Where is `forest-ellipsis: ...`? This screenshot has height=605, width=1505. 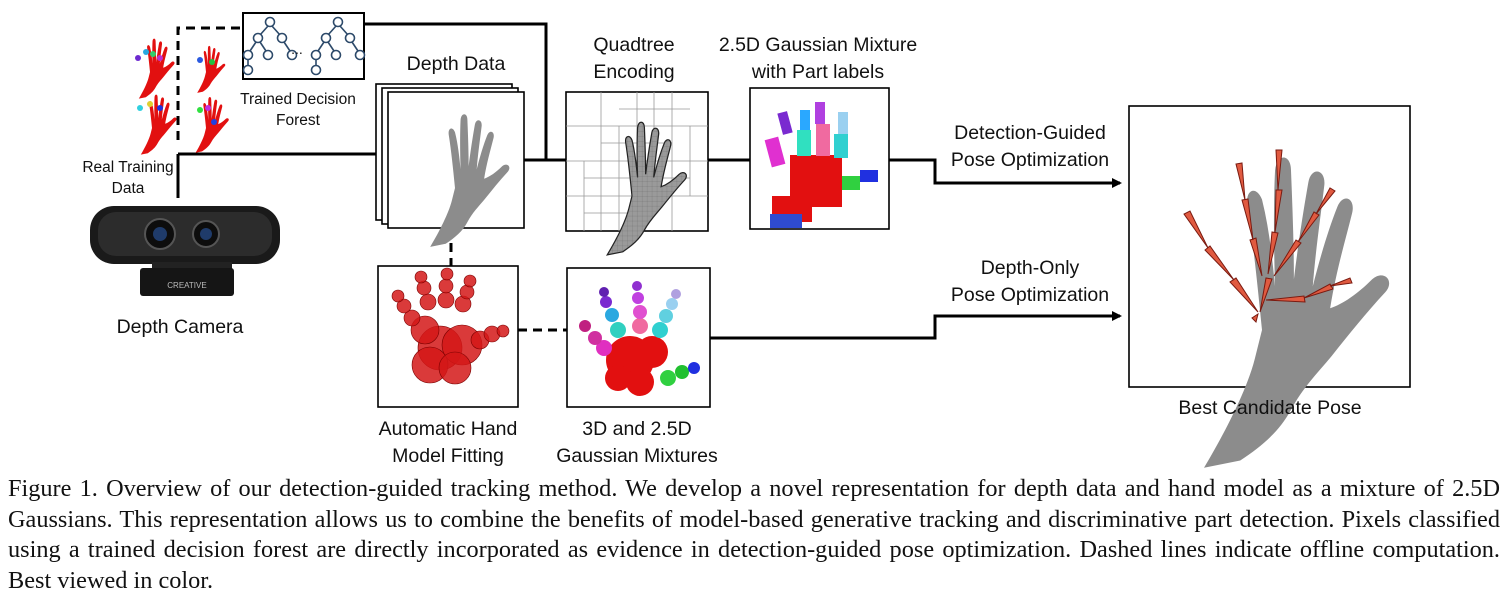 forest-ellipsis: ... is located at coordinates (297, 49).